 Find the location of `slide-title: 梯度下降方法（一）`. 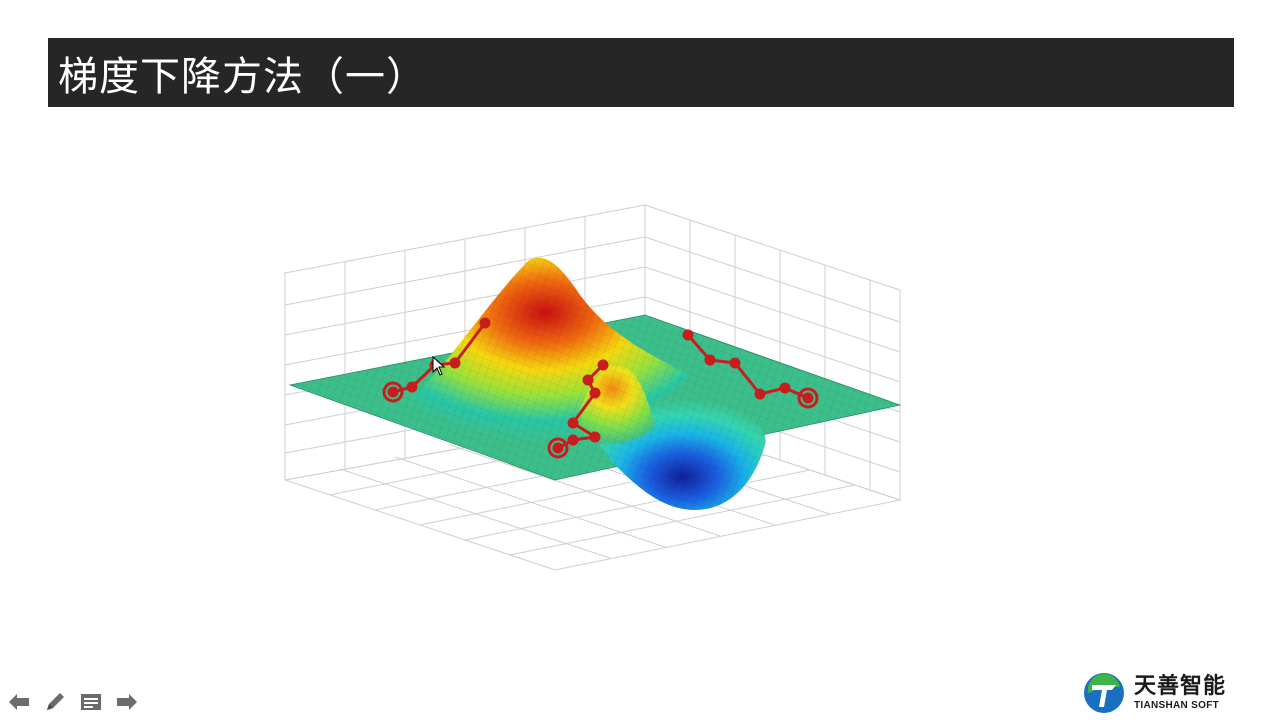

slide-title: 梯度下降方法（一） is located at coordinates (242, 76).